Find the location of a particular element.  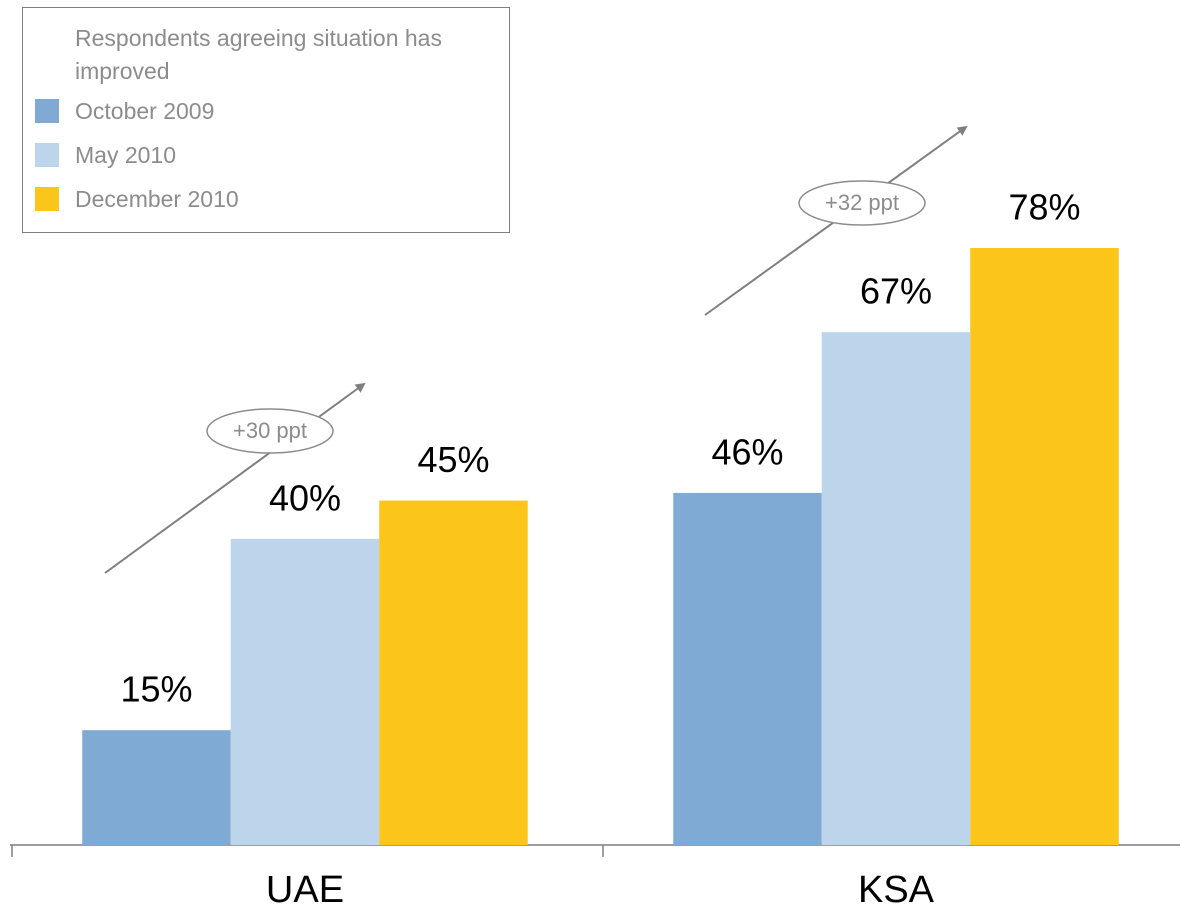

x-tick-label: KSA is located at coordinates (896, 890).